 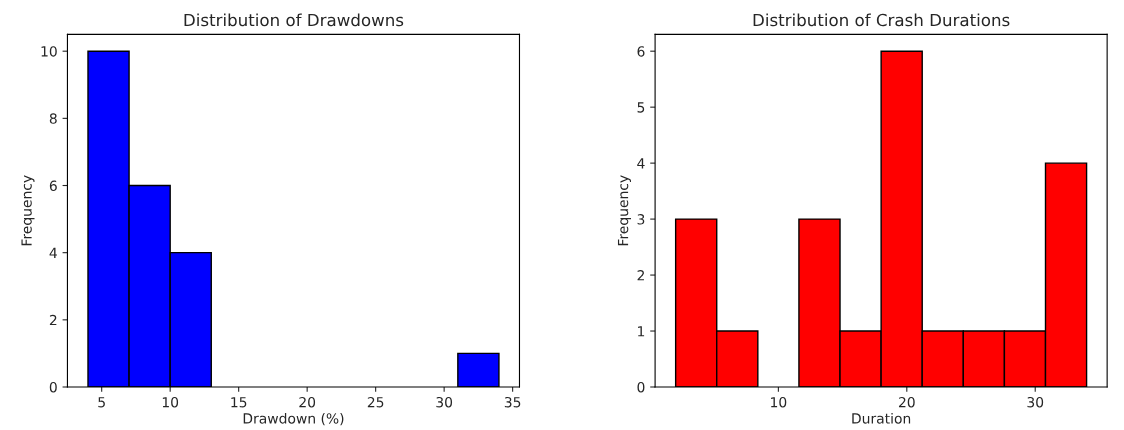 What do you see at coordinates (375, 402) in the screenshot?
I see `x-tick-label: 25` at bounding box center [375, 402].